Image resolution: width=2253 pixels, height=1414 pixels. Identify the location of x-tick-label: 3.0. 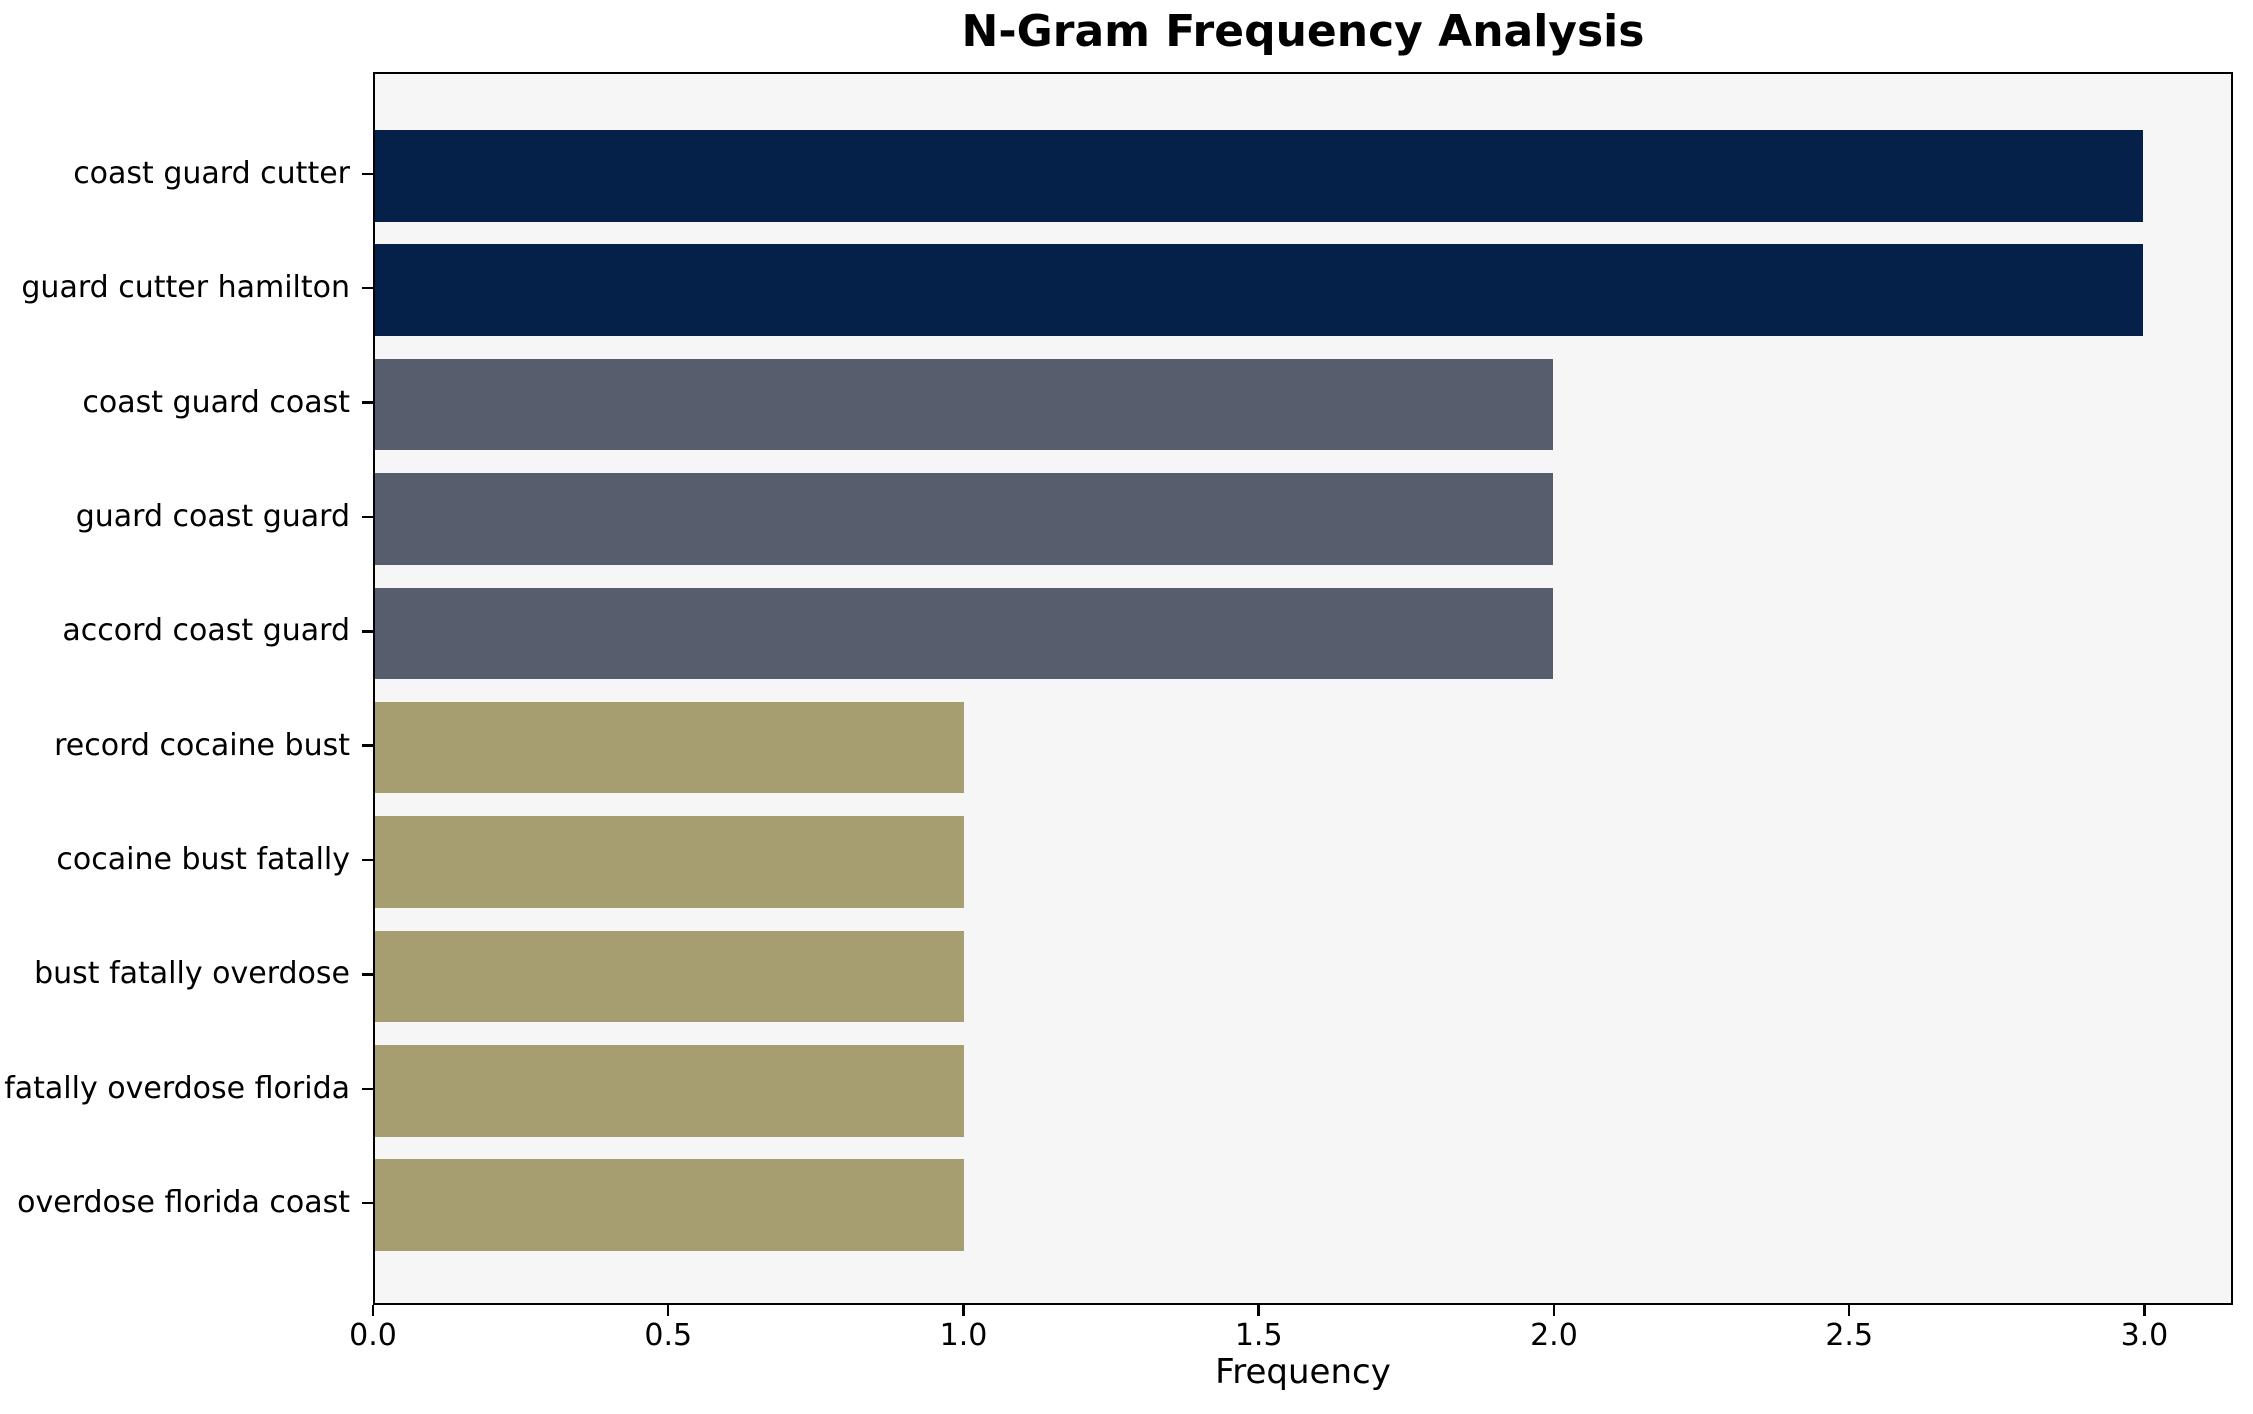
(2144, 1335).